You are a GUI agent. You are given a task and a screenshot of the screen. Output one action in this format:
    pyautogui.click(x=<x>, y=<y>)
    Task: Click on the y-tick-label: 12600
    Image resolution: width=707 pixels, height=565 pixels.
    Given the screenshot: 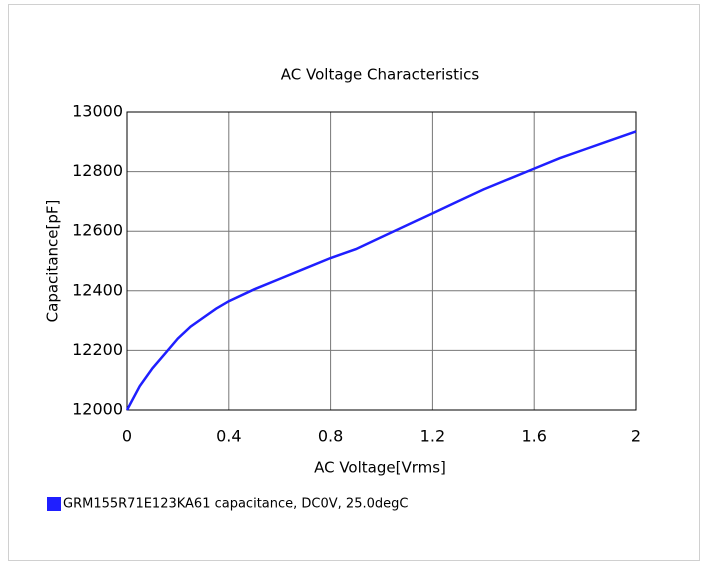 What is the action you would take?
    pyautogui.click(x=97, y=230)
    